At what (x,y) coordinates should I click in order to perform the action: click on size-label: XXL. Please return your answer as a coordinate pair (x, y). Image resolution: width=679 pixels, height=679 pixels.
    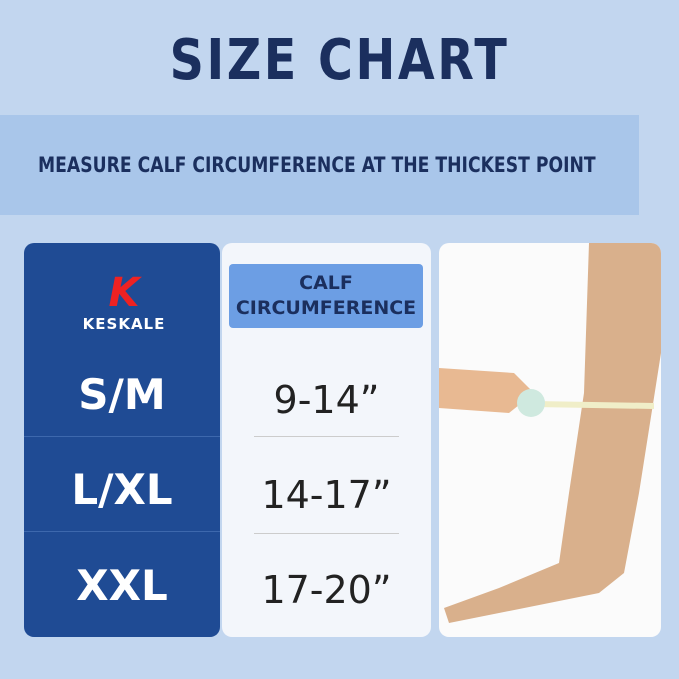
    Looking at the image, I should click on (122, 585).